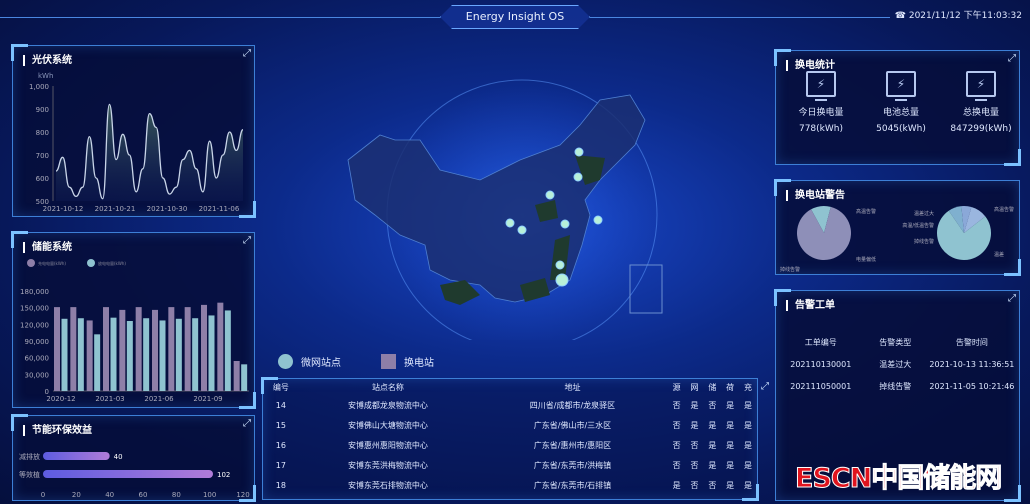 This screenshot has height=504, width=1030. I want to click on table-cell: 掉线告警, so click(895, 386).